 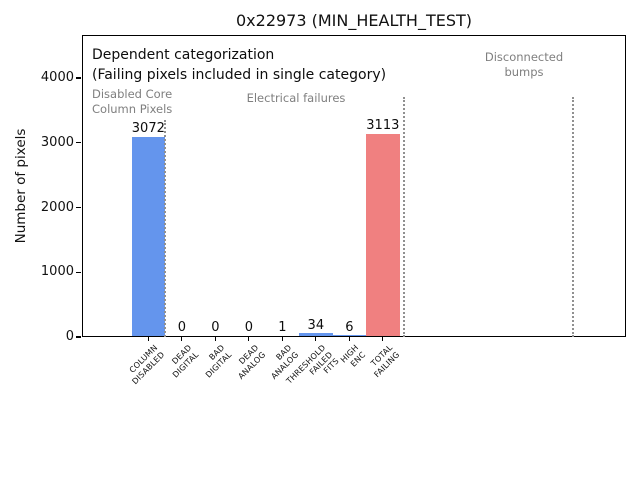 I want to click on value-label: 3072, so click(x=148, y=129).